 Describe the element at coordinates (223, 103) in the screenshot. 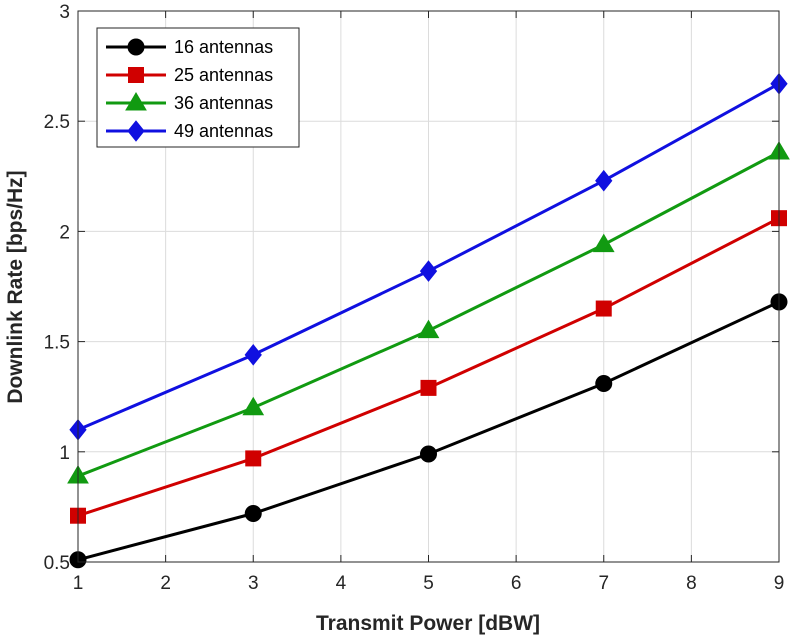

I see `legend-label-3: 36 antennas` at that location.